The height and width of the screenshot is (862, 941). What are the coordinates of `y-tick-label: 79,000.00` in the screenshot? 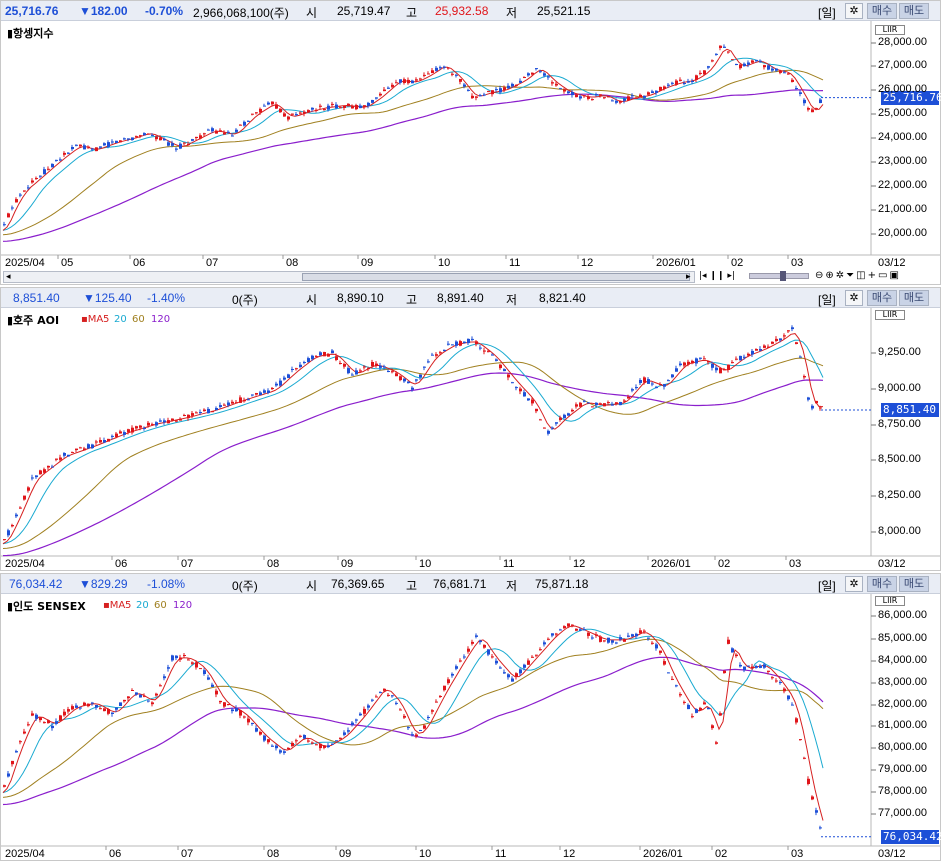 It's located at (902, 769).